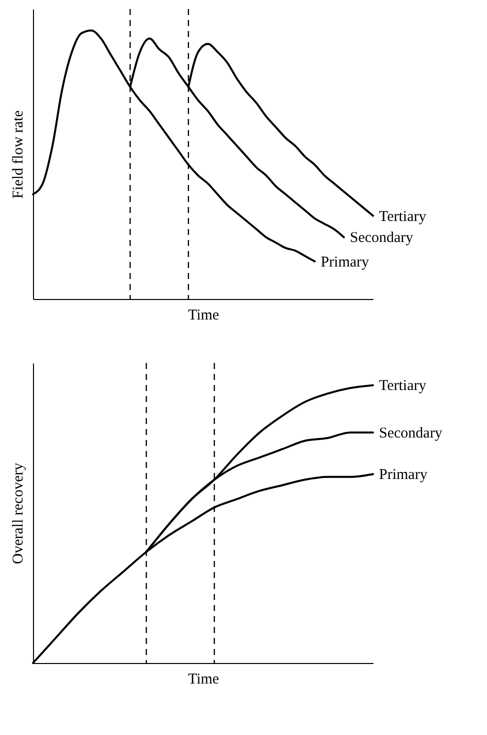  What do you see at coordinates (18, 154) in the screenshot?
I see `y-axis-title: Field flow rate` at bounding box center [18, 154].